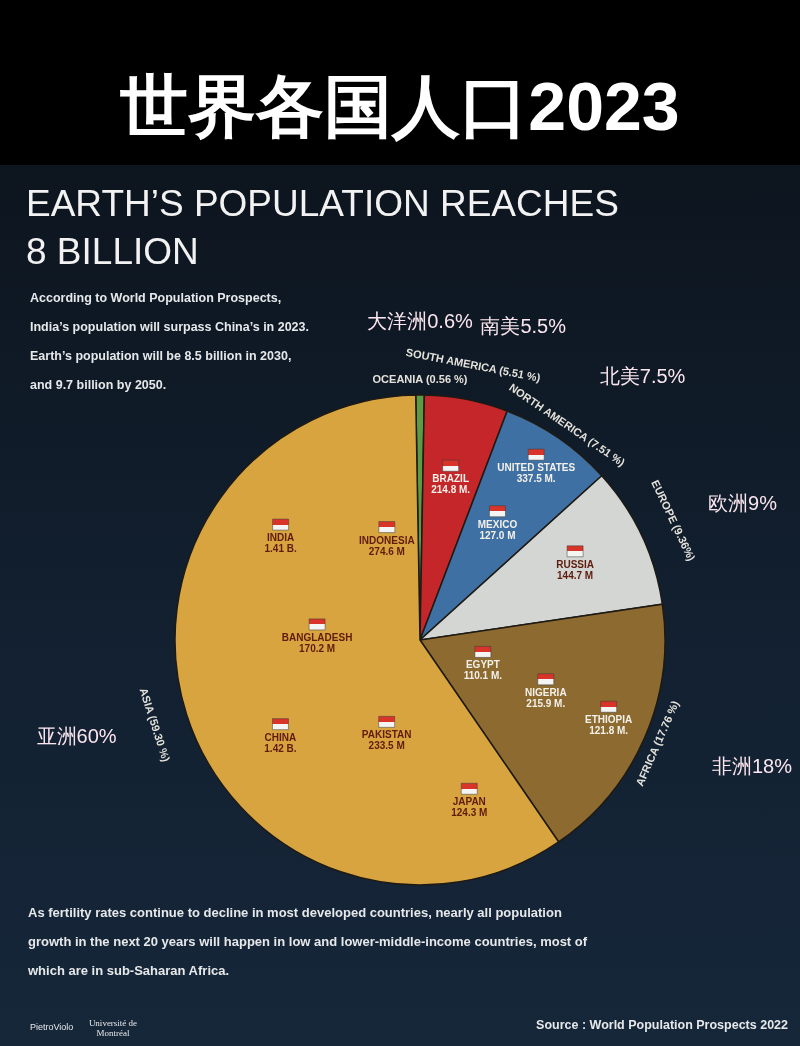 The image size is (800, 1046). What do you see at coordinates (523, 326) in the screenshot?
I see `data-label: 南美5.5%` at bounding box center [523, 326].